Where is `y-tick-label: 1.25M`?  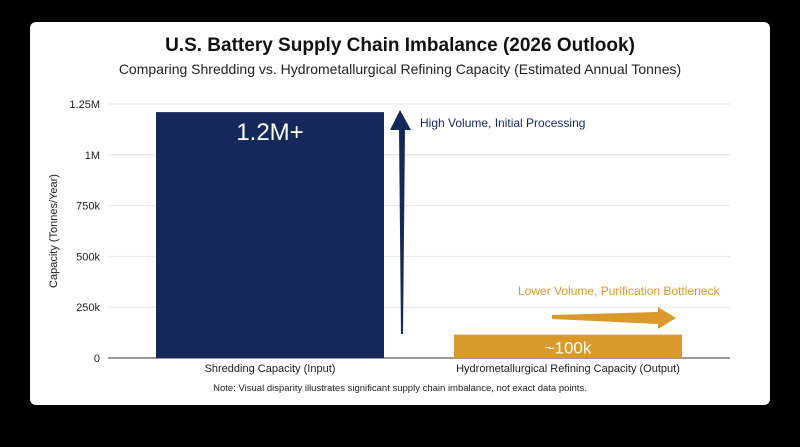
y-tick-label: 1.25M is located at coordinates (84, 105).